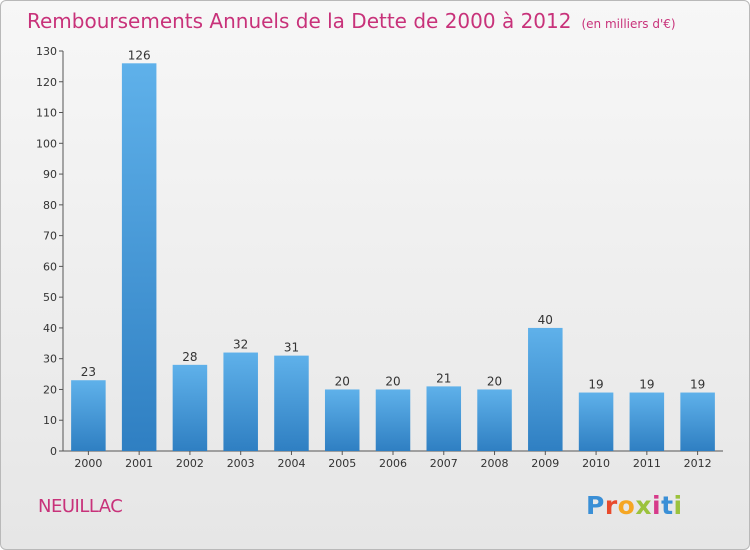 The width and height of the screenshot is (750, 550). I want to click on x-tick-label-2002: 2002, so click(190, 463).